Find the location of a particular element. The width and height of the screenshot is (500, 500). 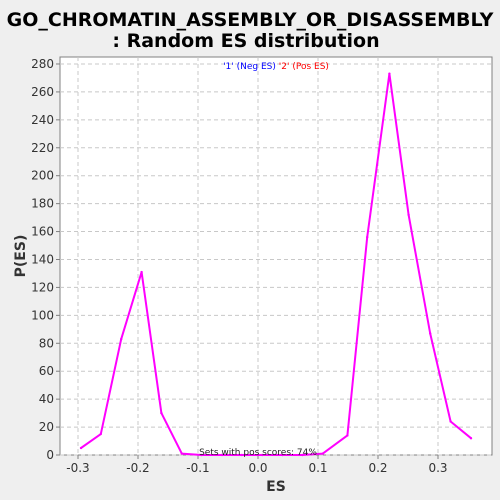

chart-title-line1: GO_CHROMATIN_ASSEMBLY_OR_DISASSEMBLY is located at coordinates (250, 20).